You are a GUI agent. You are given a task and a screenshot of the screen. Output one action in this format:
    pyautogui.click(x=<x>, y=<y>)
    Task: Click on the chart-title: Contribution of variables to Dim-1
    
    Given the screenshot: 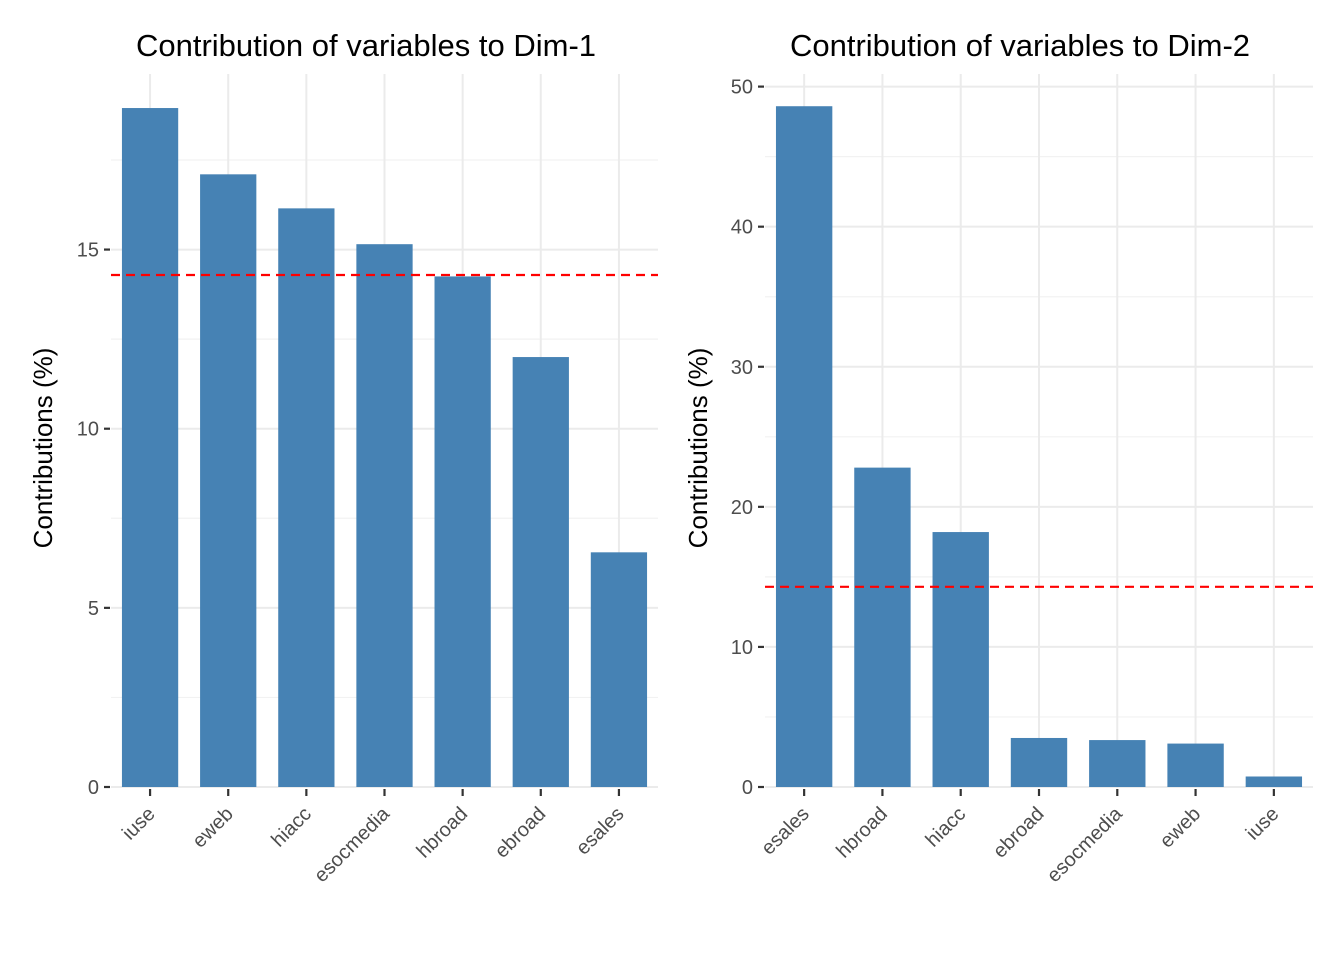 What is the action you would take?
    pyautogui.click(x=366, y=45)
    